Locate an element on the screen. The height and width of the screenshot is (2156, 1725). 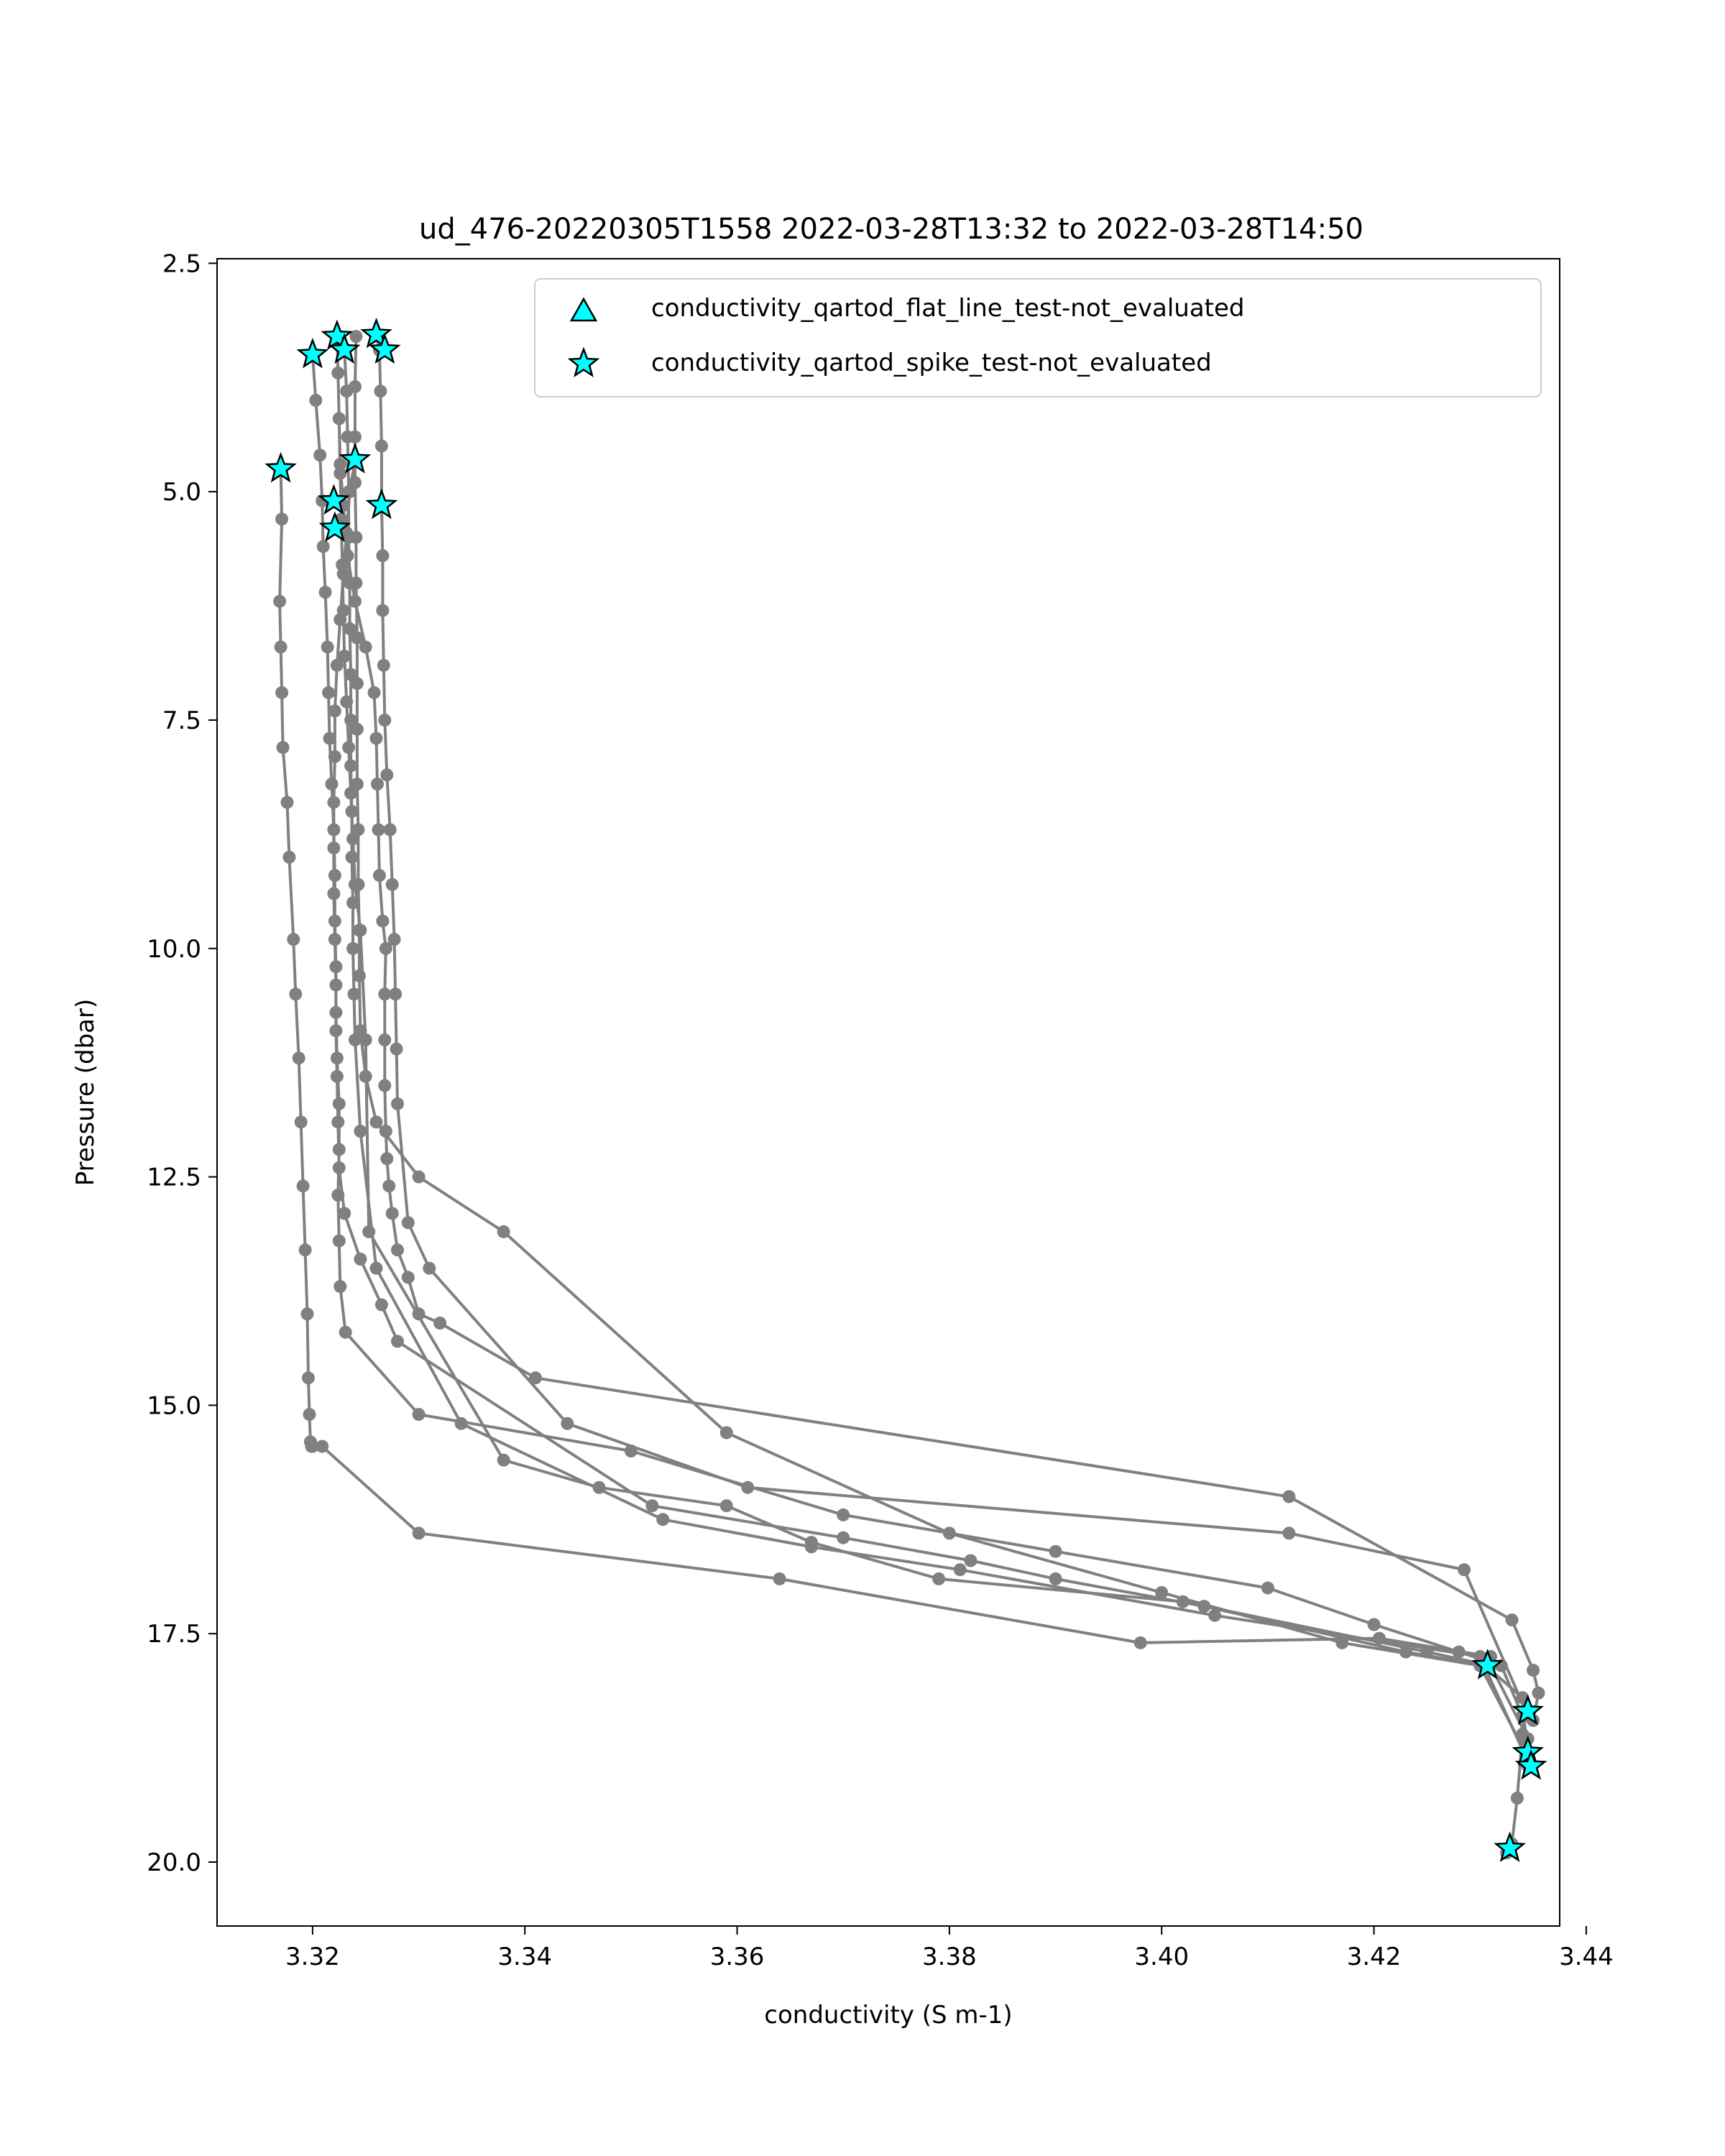
x-tick-label: 3.34 is located at coordinates (524, 1957).